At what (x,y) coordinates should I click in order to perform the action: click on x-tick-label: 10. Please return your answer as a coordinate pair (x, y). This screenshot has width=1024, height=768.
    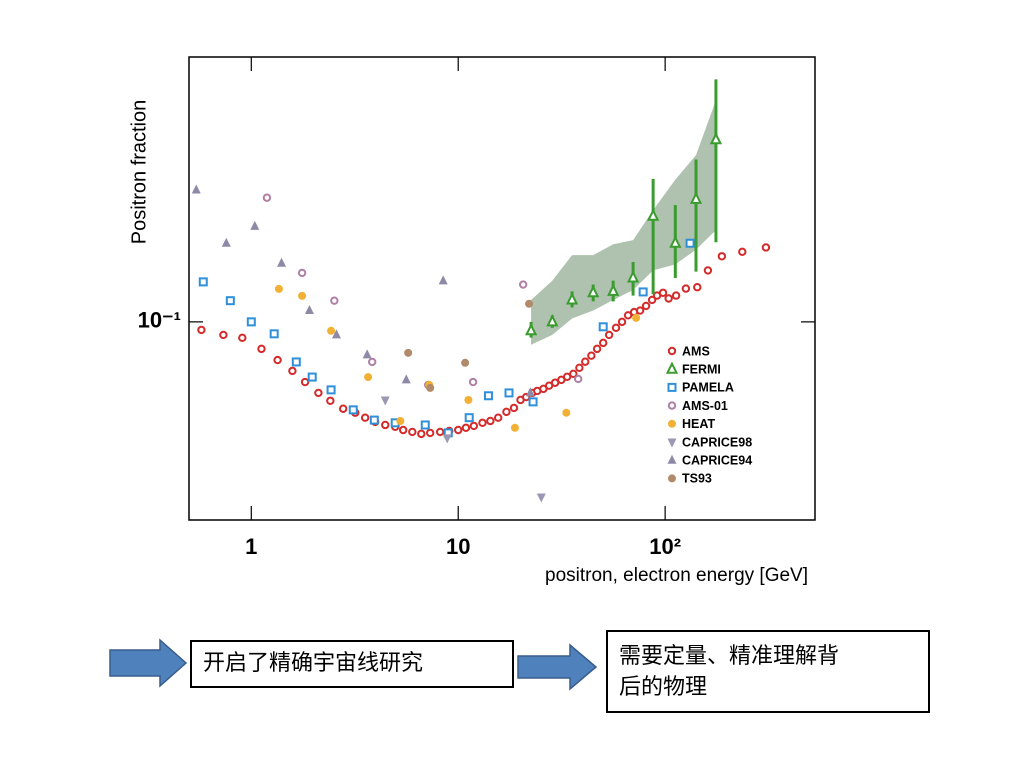
    Looking at the image, I should click on (458, 546).